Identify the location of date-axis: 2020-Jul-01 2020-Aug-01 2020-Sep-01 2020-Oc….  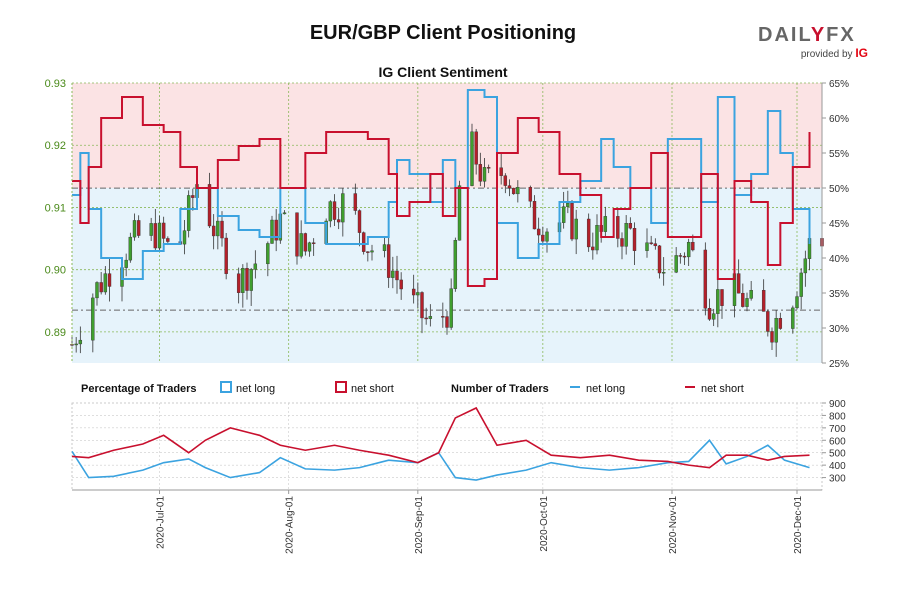
(447, 521).